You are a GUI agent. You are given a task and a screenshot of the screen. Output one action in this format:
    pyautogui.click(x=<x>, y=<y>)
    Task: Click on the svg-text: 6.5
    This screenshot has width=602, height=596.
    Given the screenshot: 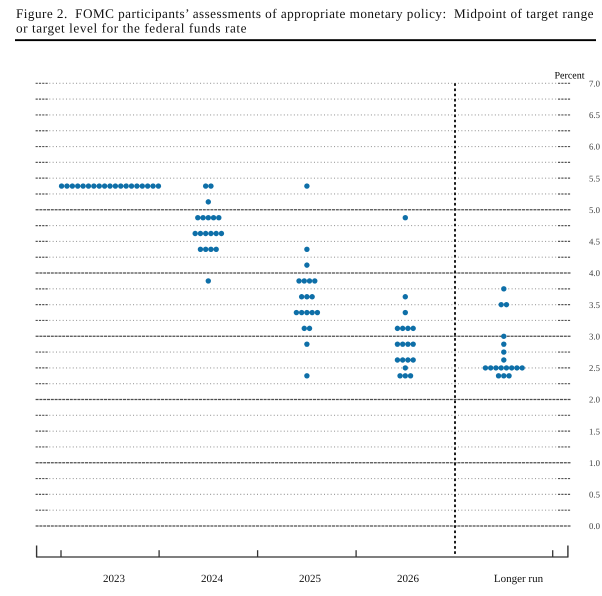 What is the action you would take?
    pyautogui.click(x=595, y=115)
    